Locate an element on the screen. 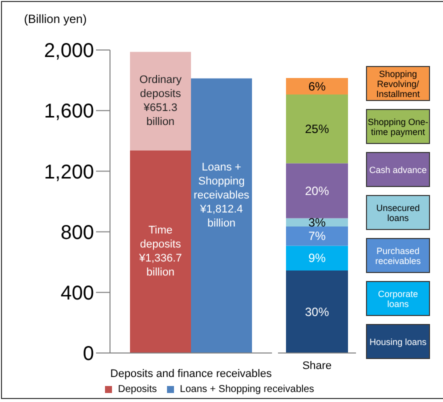  data-label: 9% is located at coordinates (317, 258).